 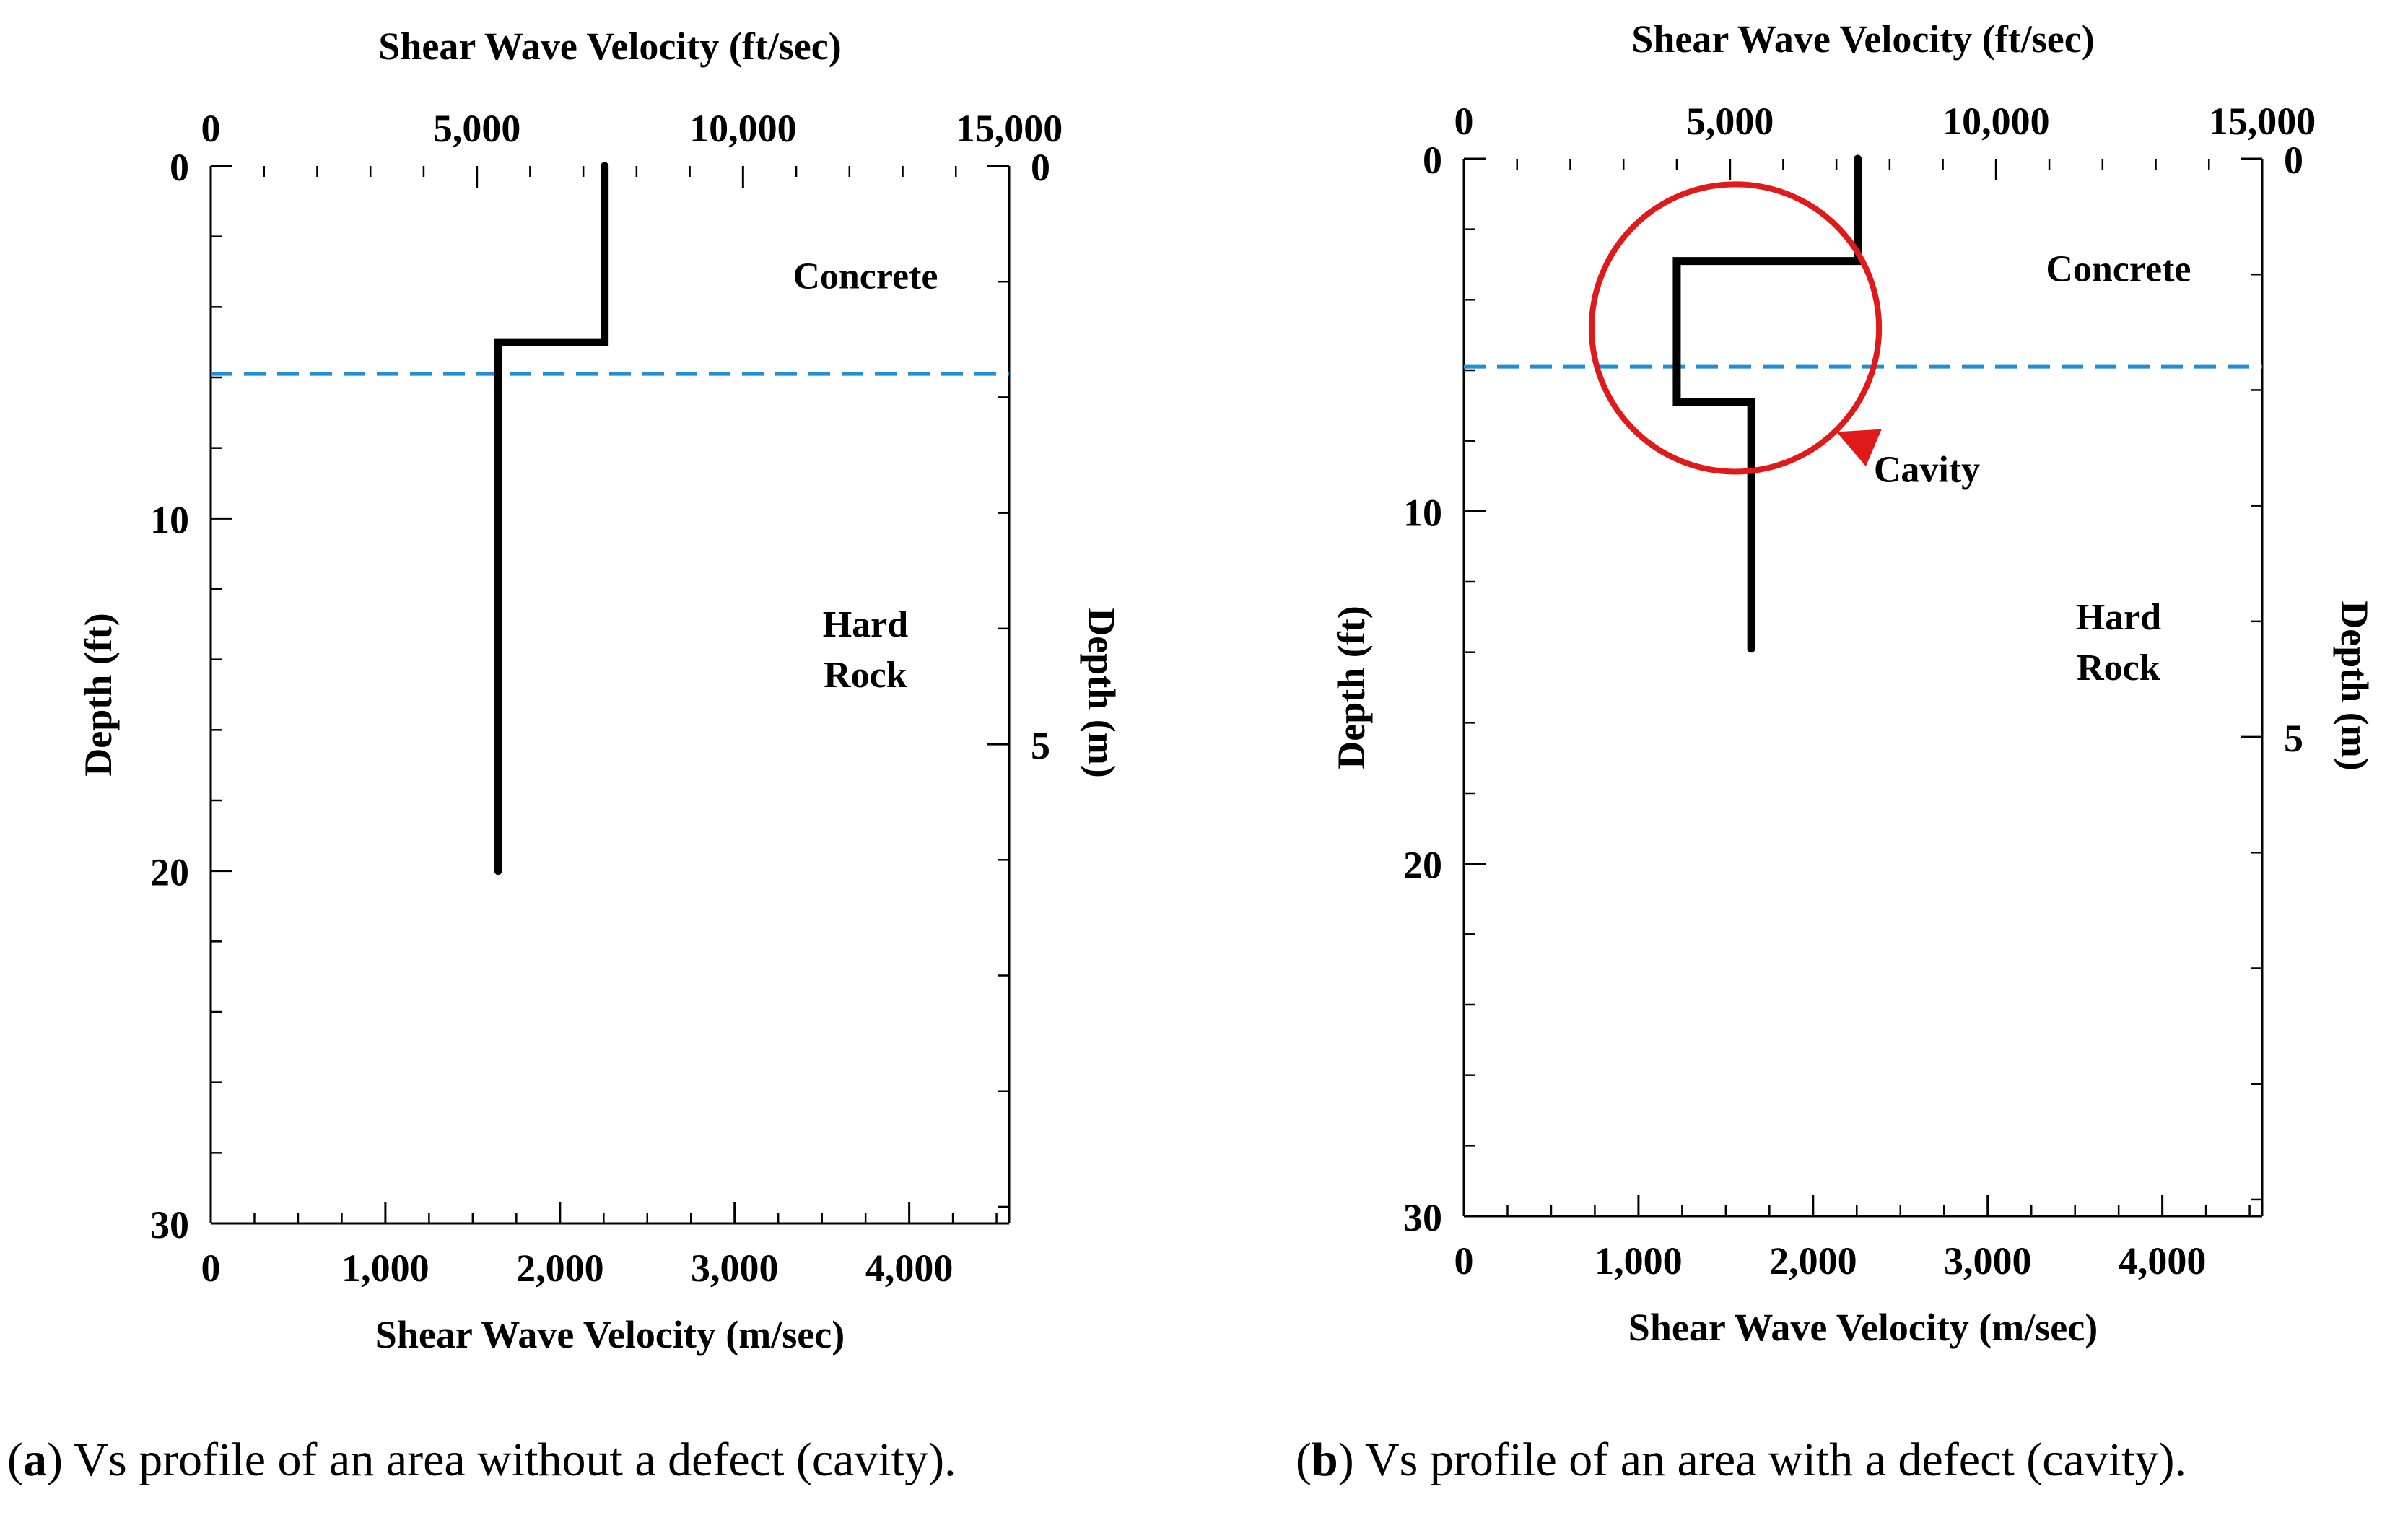 What do you see at coordinates (1859, 448) in the screenshot?
I see `cavity-arrow` at bounding box center [1859, 448].